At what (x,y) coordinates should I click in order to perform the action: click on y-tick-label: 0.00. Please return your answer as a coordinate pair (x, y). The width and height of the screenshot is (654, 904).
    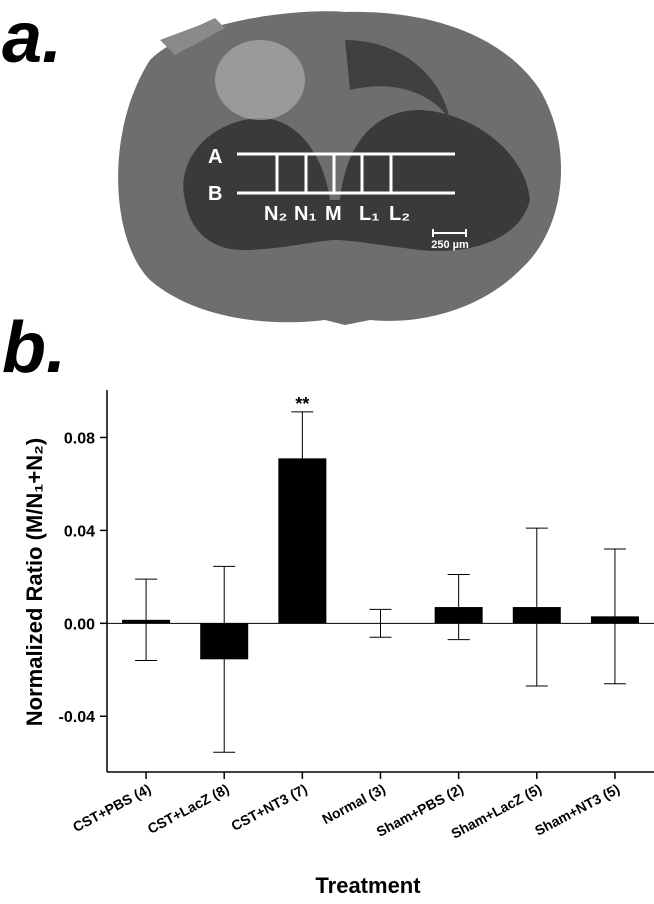
    Looking at the image, I should click on (79, 624).